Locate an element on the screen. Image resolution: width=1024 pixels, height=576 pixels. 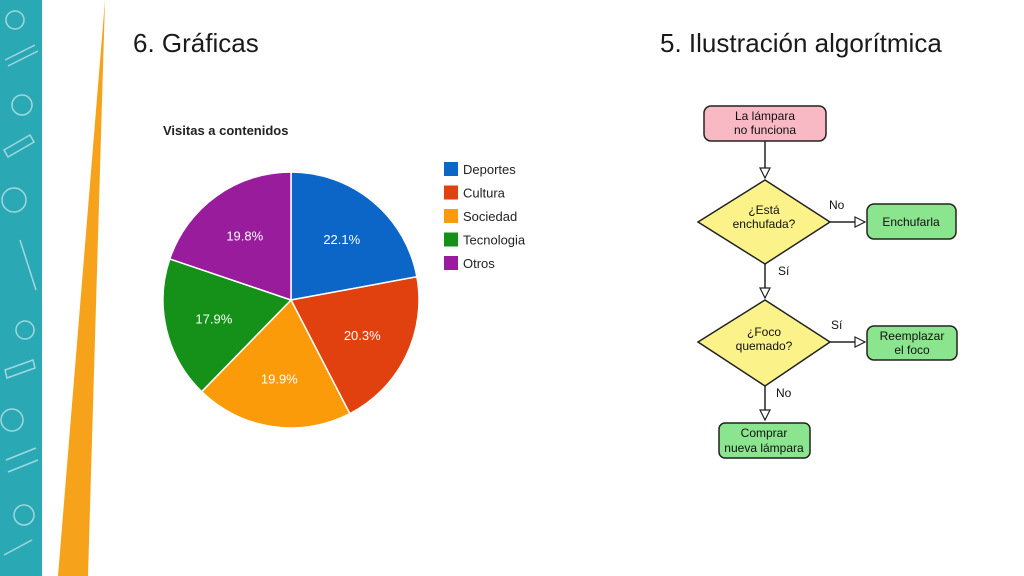
decision2-no-label: No is located at coordinates (784, 393).